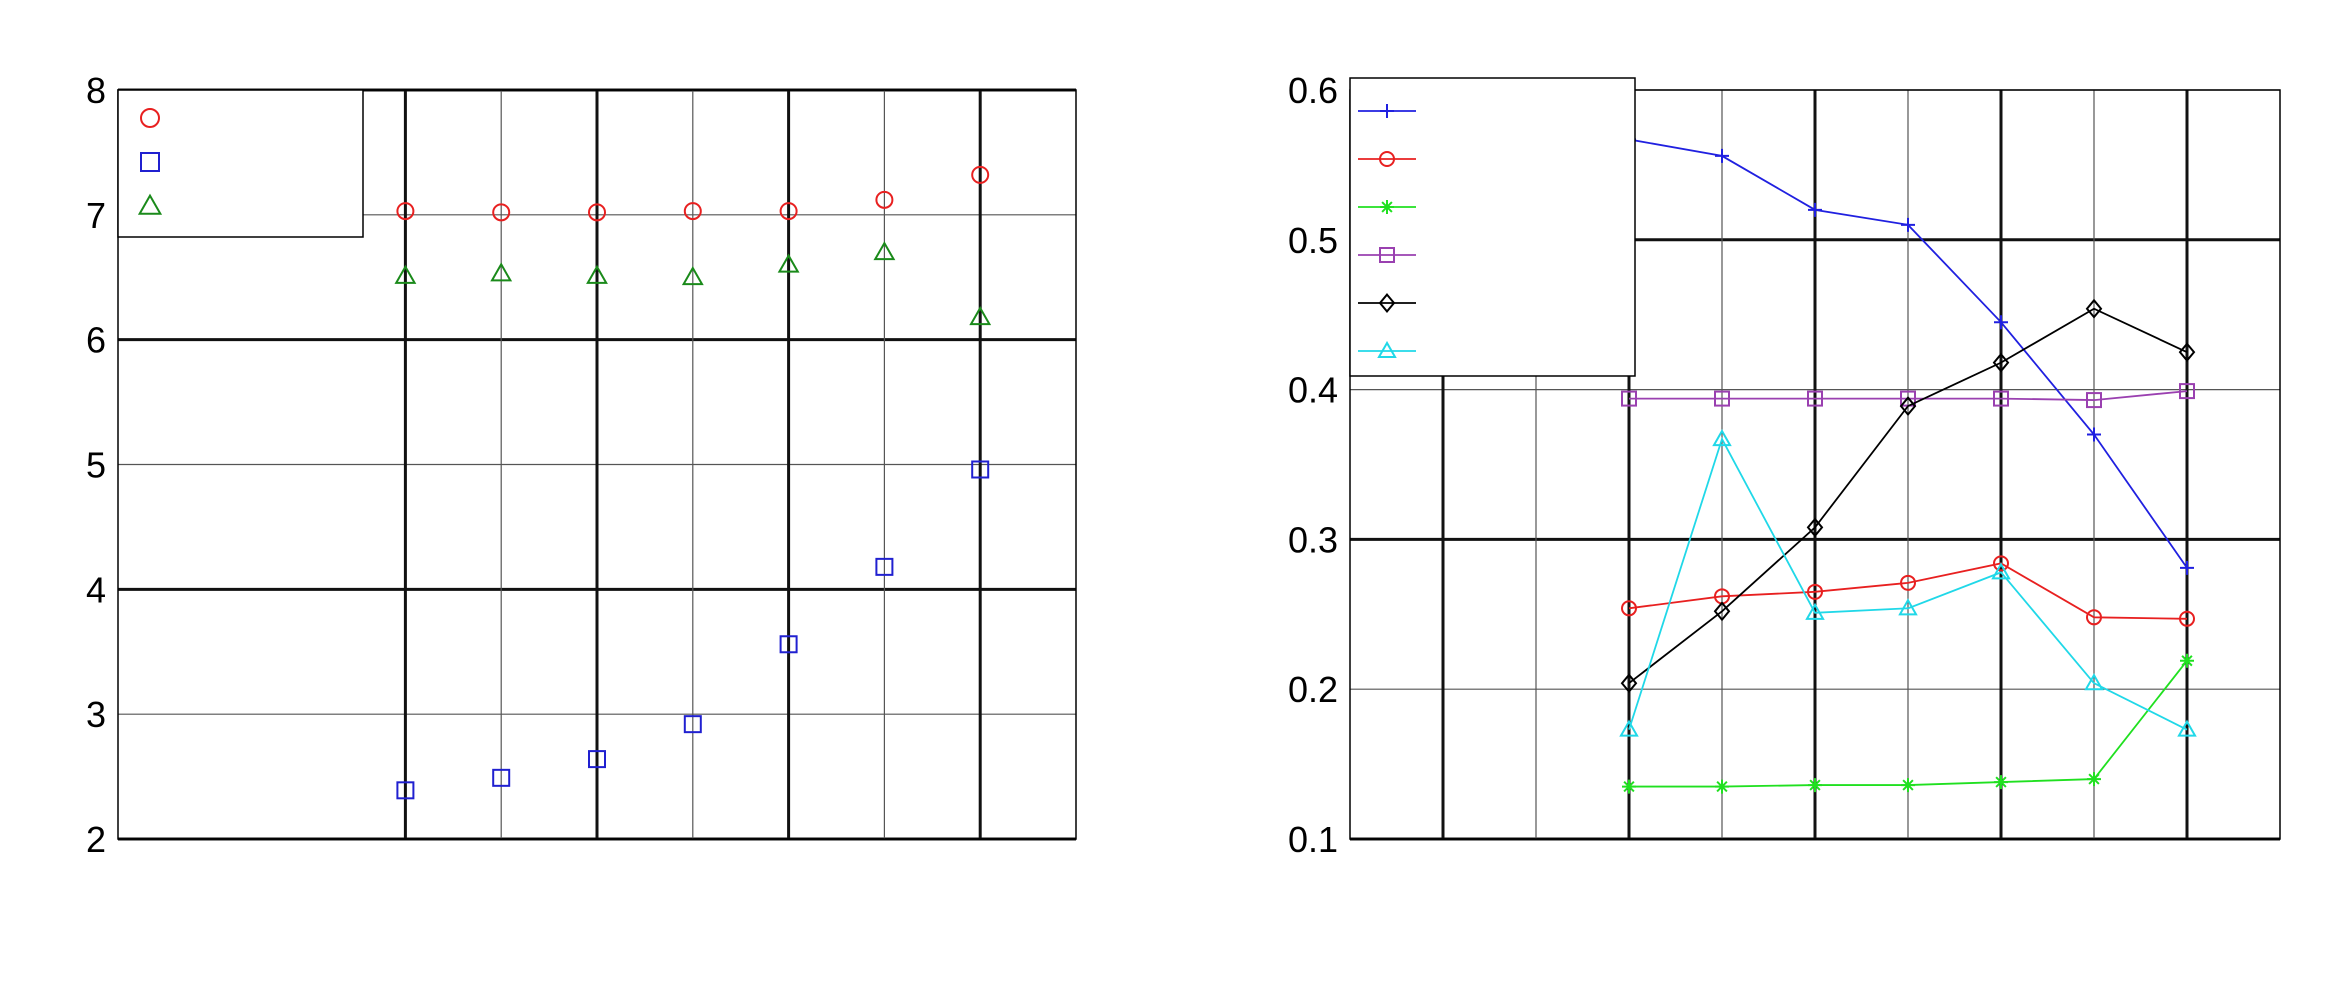  Describe the element at coordinates (1908, 723) in the screenshot. I see `series-temperature` at that location.